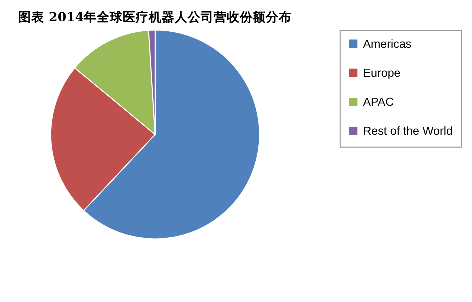 The width and height of the screenshot is (472, 302). Describe the element at coordinates (155, 17) in the screenshot. I see `chart-title: 图表 2014年全球医疗机器人公司营收份额分布` at that location.